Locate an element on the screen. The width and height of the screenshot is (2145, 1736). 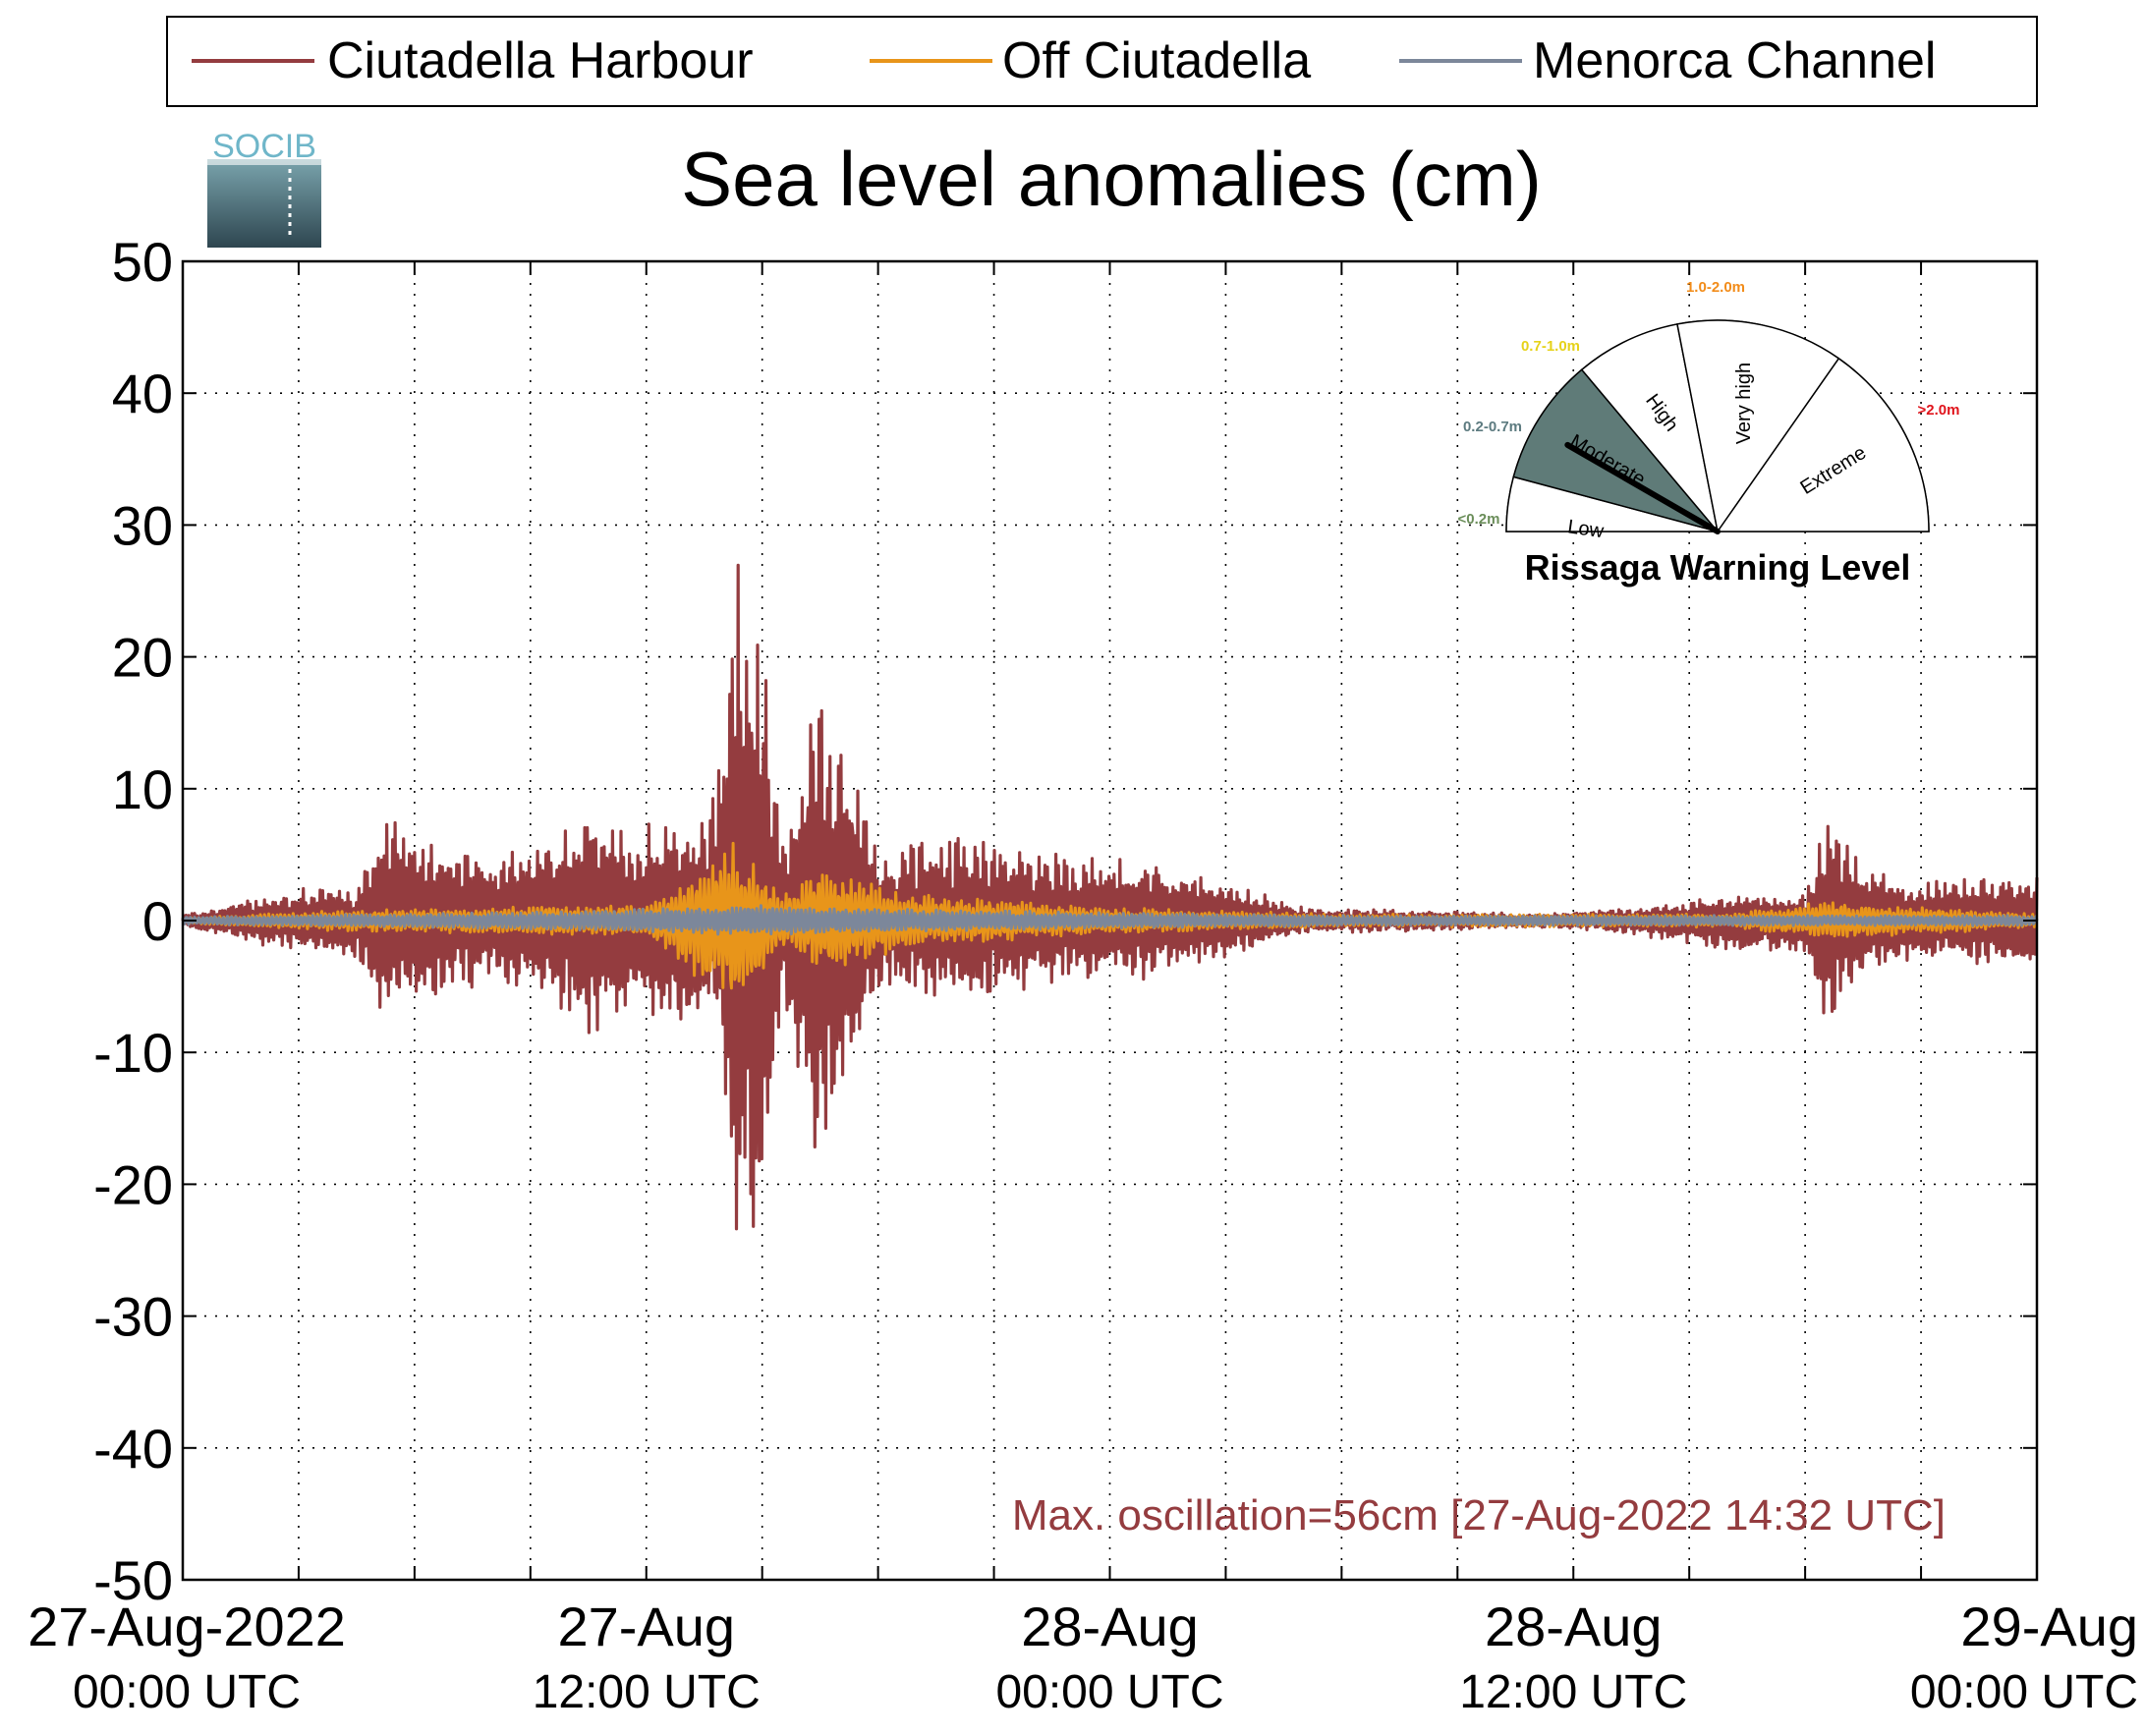
legend-box is located at coordinates (1102, 61).